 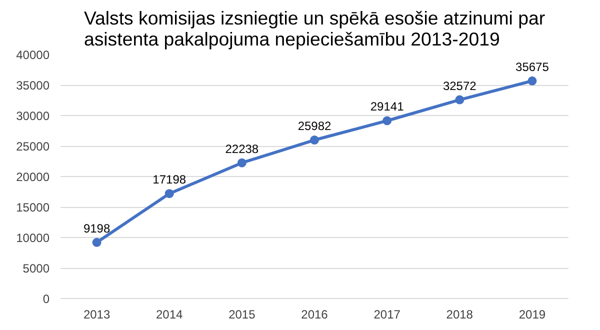 I want to click on data-label: 29141, so click(x=387, y=107).